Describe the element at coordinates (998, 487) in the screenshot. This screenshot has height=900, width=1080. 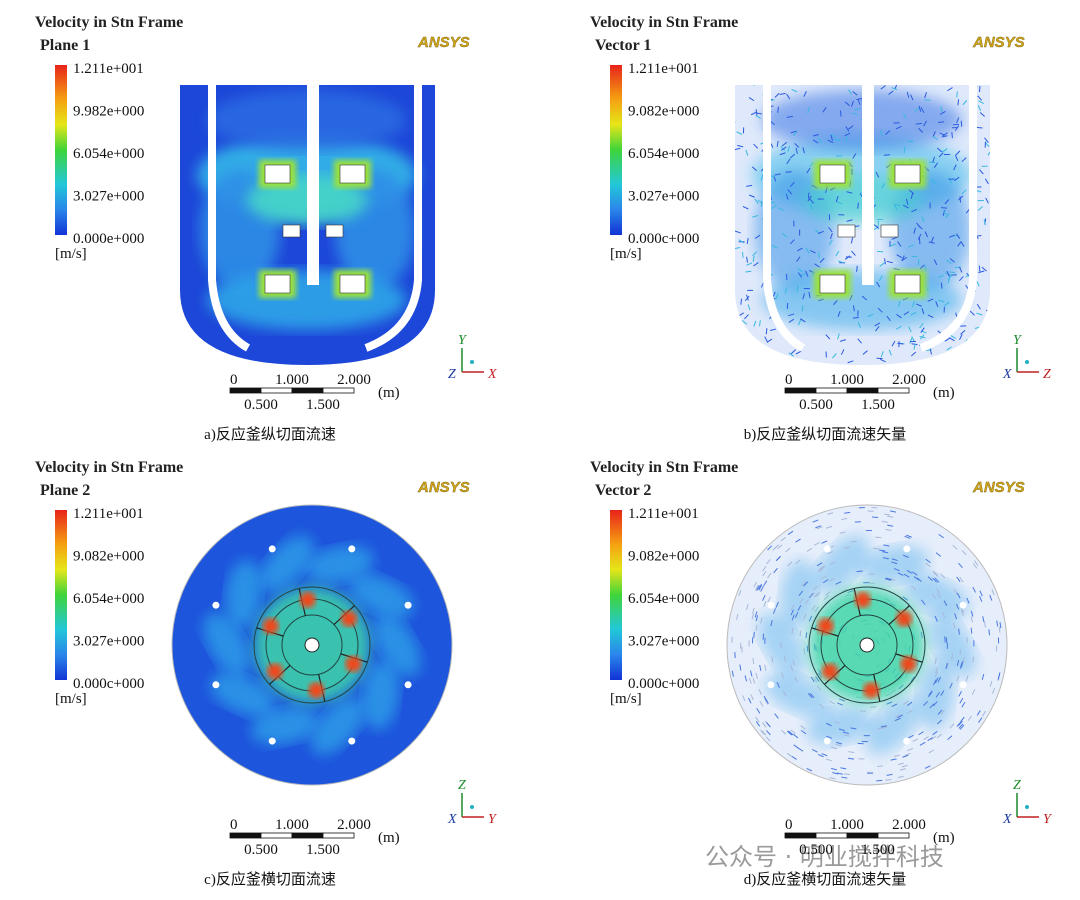
I see `ansys-logo: ANSYS` at that location.